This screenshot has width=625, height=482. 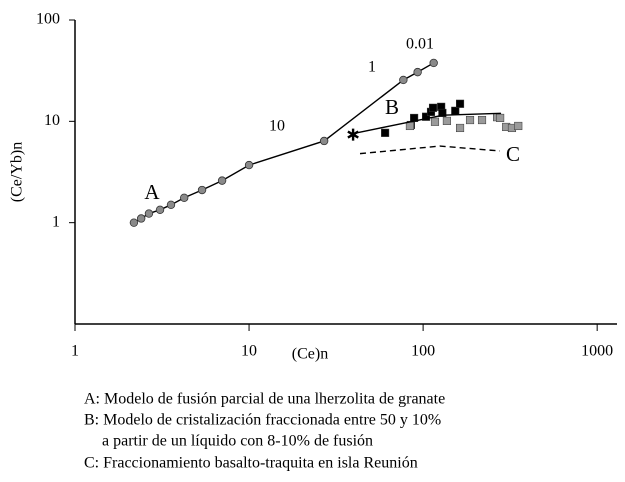 I want to click on y-tick-label: 1, so click(x=56, y=221).